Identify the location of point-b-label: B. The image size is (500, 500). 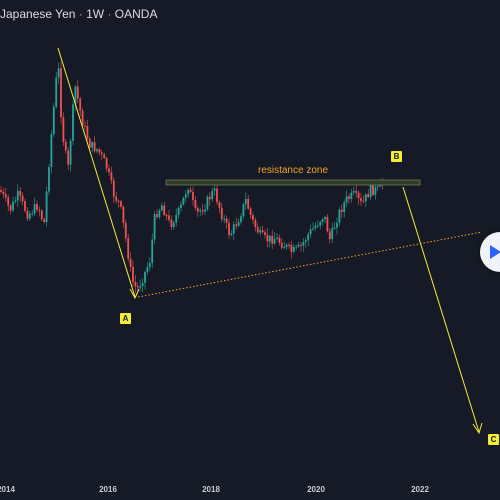
(396, 156).